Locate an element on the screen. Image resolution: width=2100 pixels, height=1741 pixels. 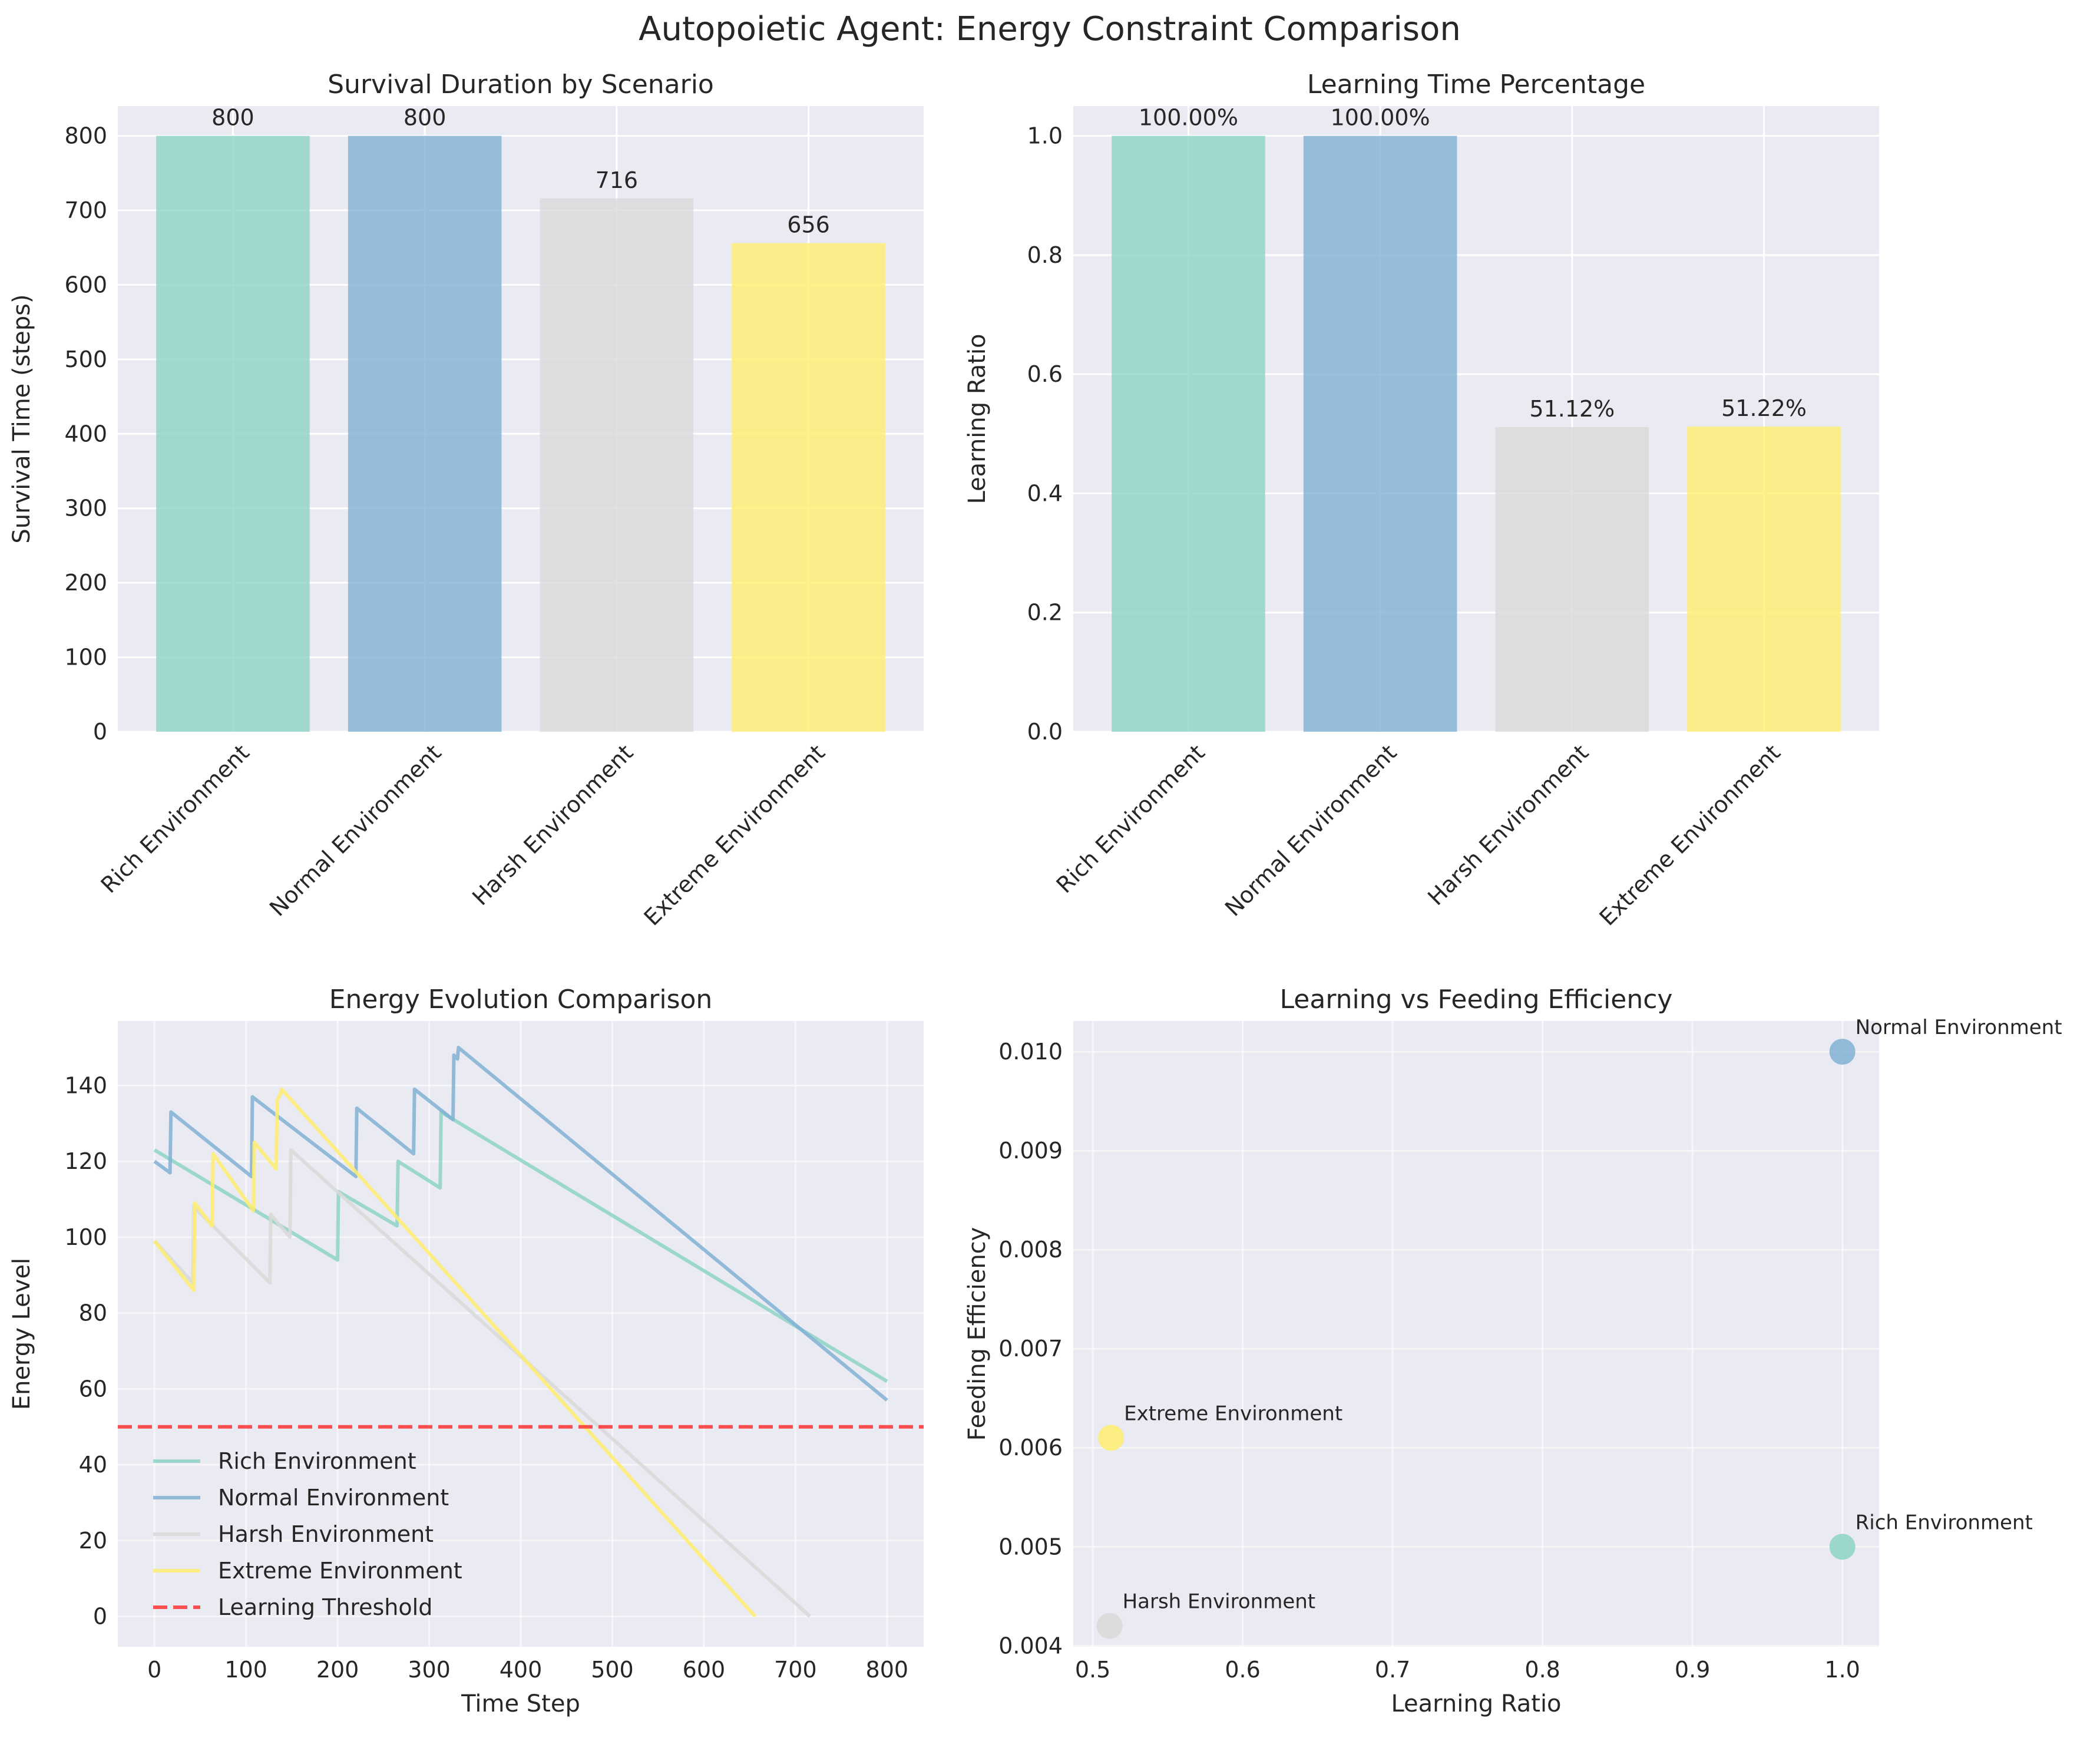
y-tick-label: 80 is located at coordinates (93, 1313).